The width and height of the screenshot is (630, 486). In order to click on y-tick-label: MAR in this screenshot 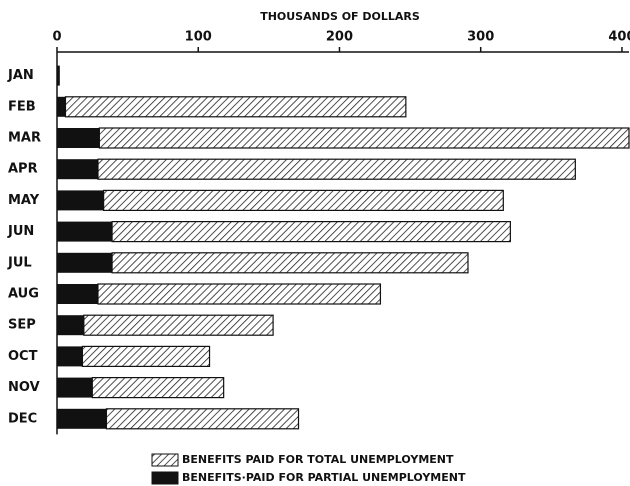, I will do `click(24, 138)`.